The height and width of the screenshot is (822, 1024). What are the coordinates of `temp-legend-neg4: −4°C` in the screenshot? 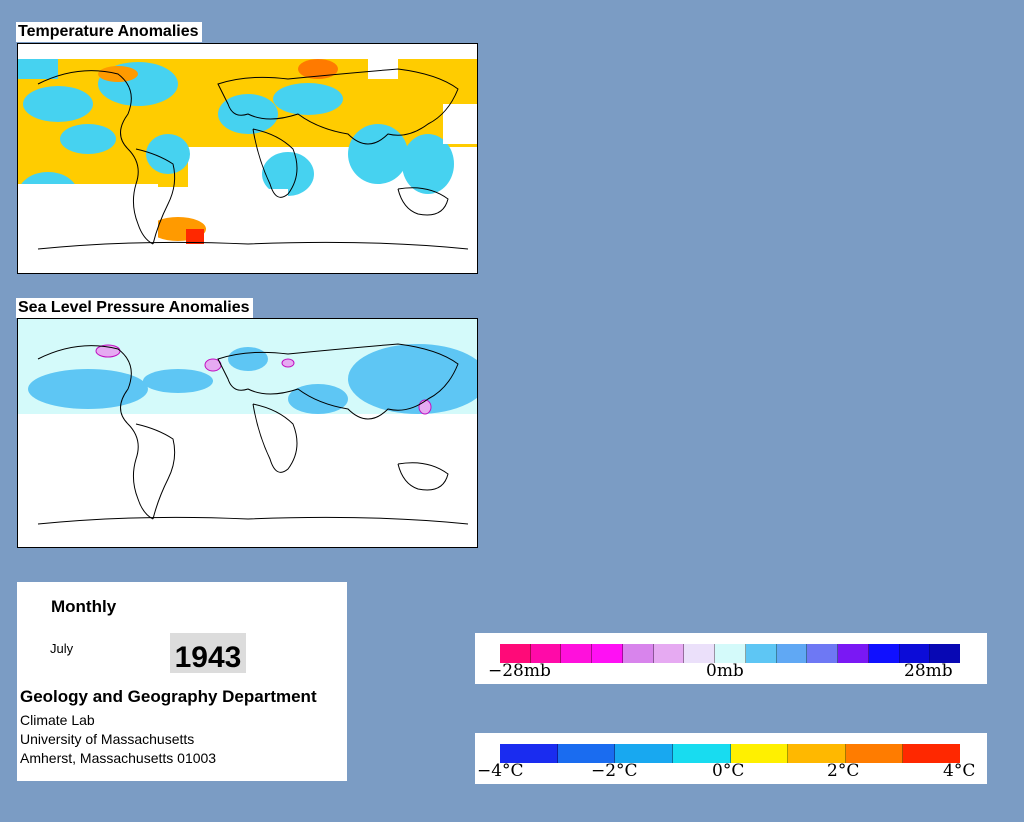 It's located at (500, 771).